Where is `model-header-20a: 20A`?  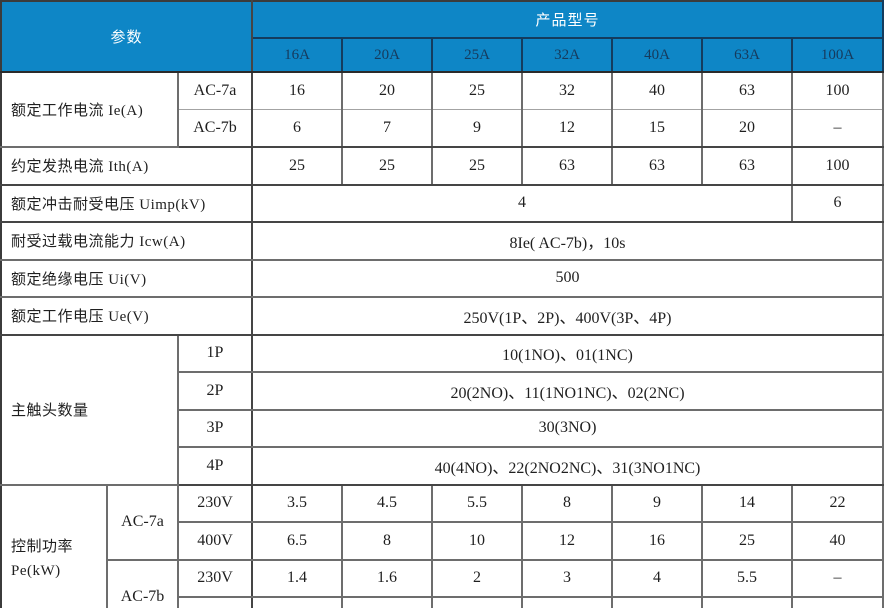 model-header-20a: 20A is located at coordinates (387, 55).